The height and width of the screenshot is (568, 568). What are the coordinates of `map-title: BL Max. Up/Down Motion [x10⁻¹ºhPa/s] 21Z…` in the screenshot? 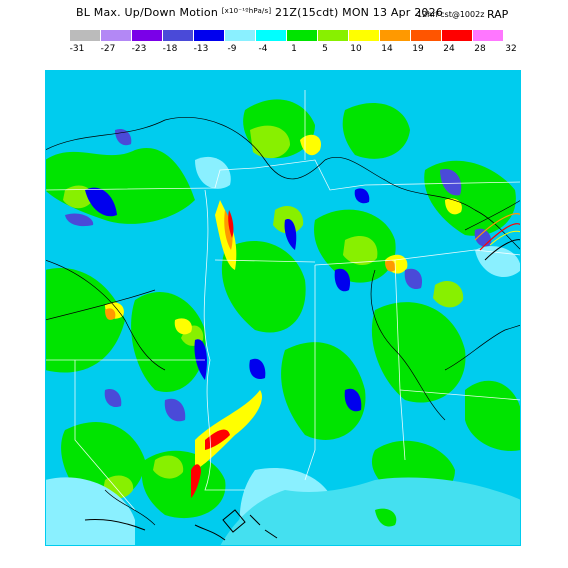 It's located at (259, 12).